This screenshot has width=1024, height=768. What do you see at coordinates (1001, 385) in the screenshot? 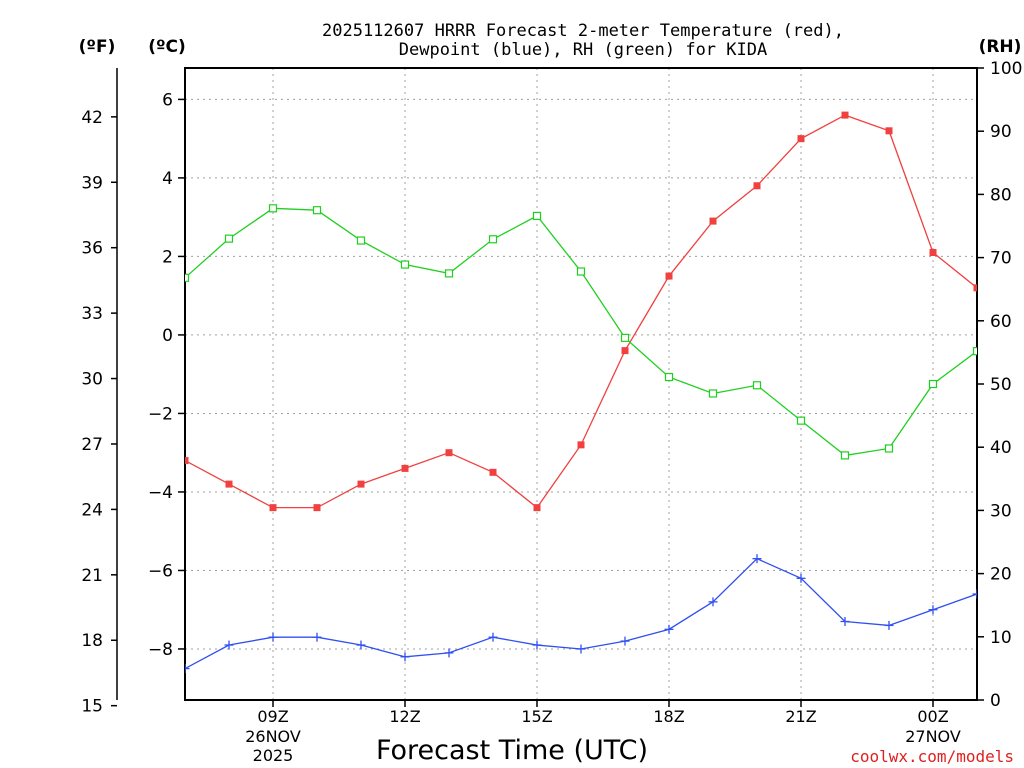
I see `rh-tick-label: 50` at bounding box center [1001, 385].